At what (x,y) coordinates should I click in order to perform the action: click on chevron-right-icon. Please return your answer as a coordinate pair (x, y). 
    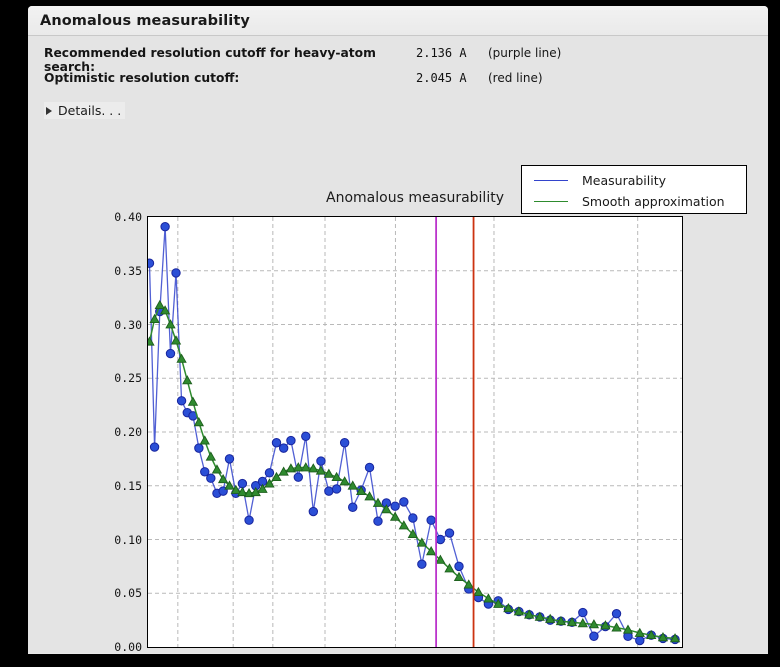
    Looking at the image, I should click on (49, 110).